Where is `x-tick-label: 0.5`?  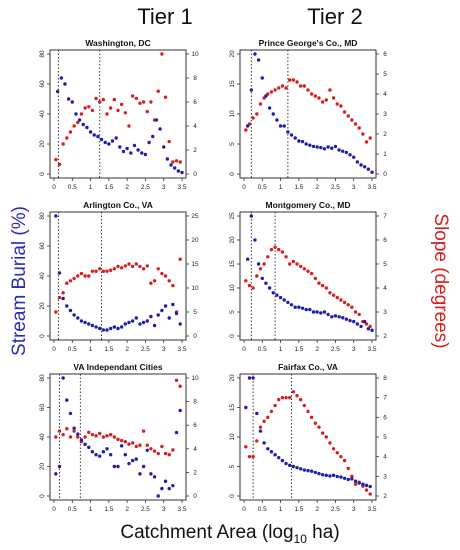 x-tick-label: 0.5 is located at coordinates (72, 349).